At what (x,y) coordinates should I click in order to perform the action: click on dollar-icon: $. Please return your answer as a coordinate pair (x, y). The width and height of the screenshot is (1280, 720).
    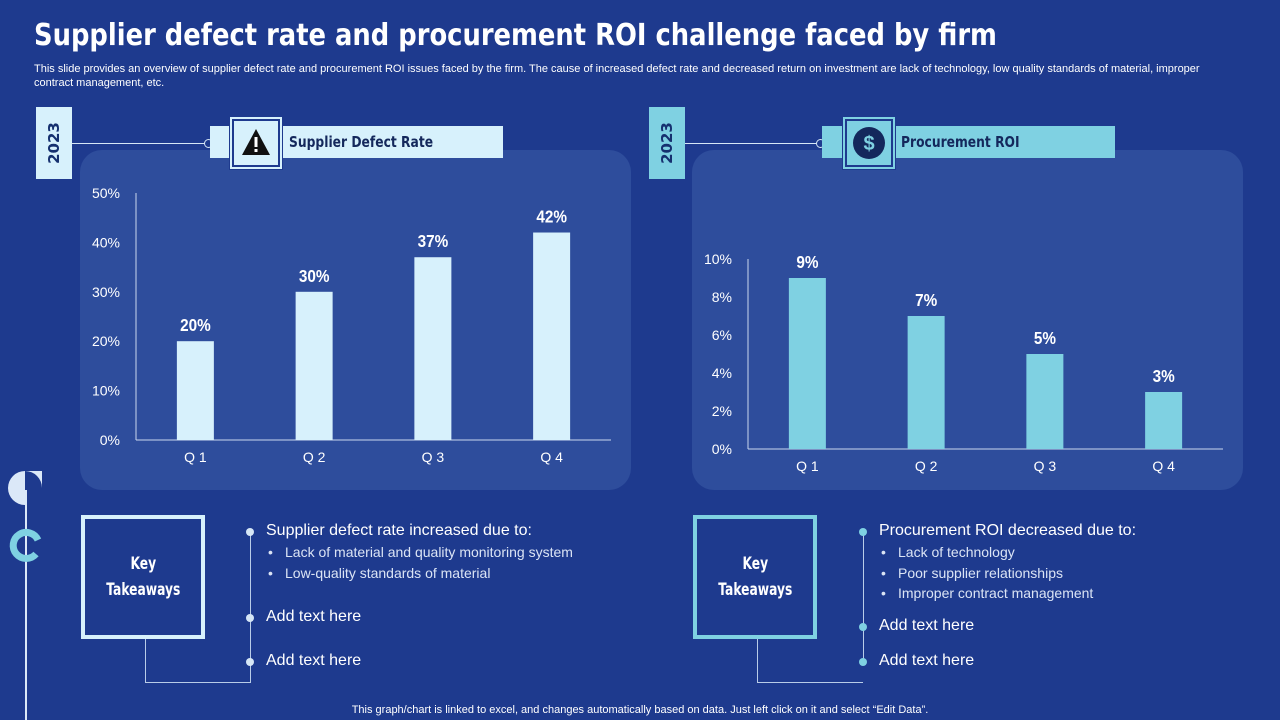
    Looking at the image, I should click on (869, 143).